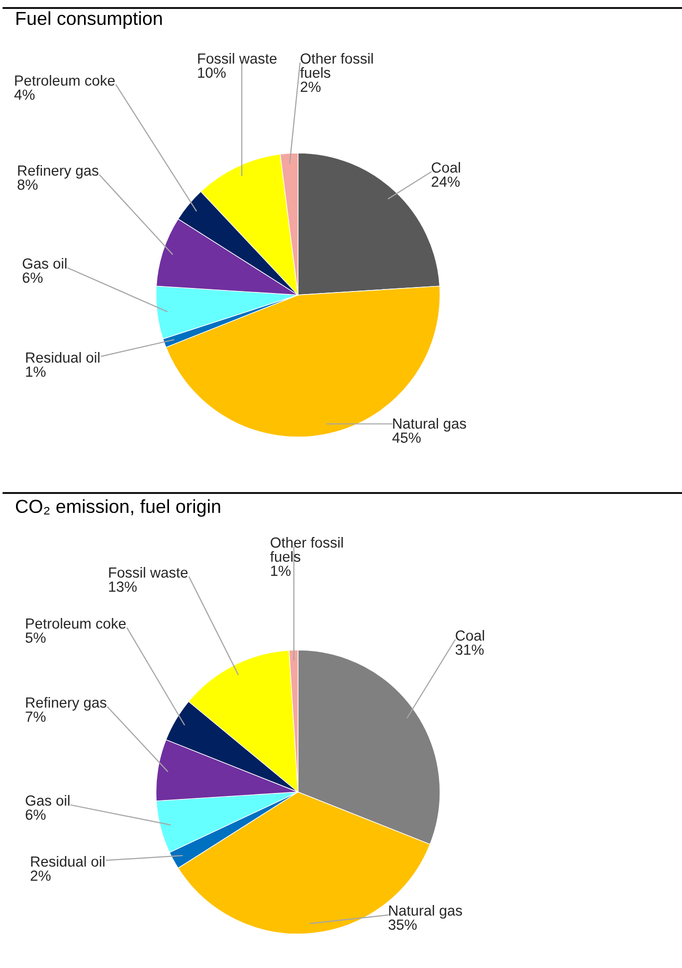 The width and height of the screenshot is (682, 968). I want to click on data-label: 35%, so click(402, 925).